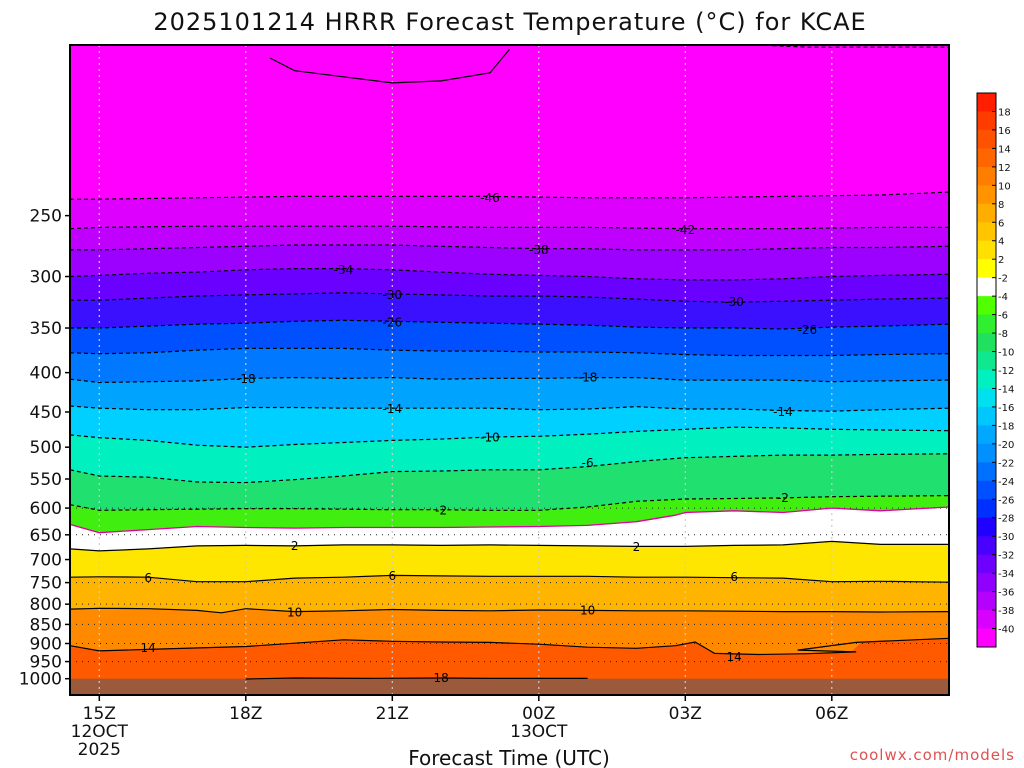 This screenshot has height=768, width=1024. Describe the element at coordinates (490, 438) in the screenshot. I see `contour-label: -10` at that location.